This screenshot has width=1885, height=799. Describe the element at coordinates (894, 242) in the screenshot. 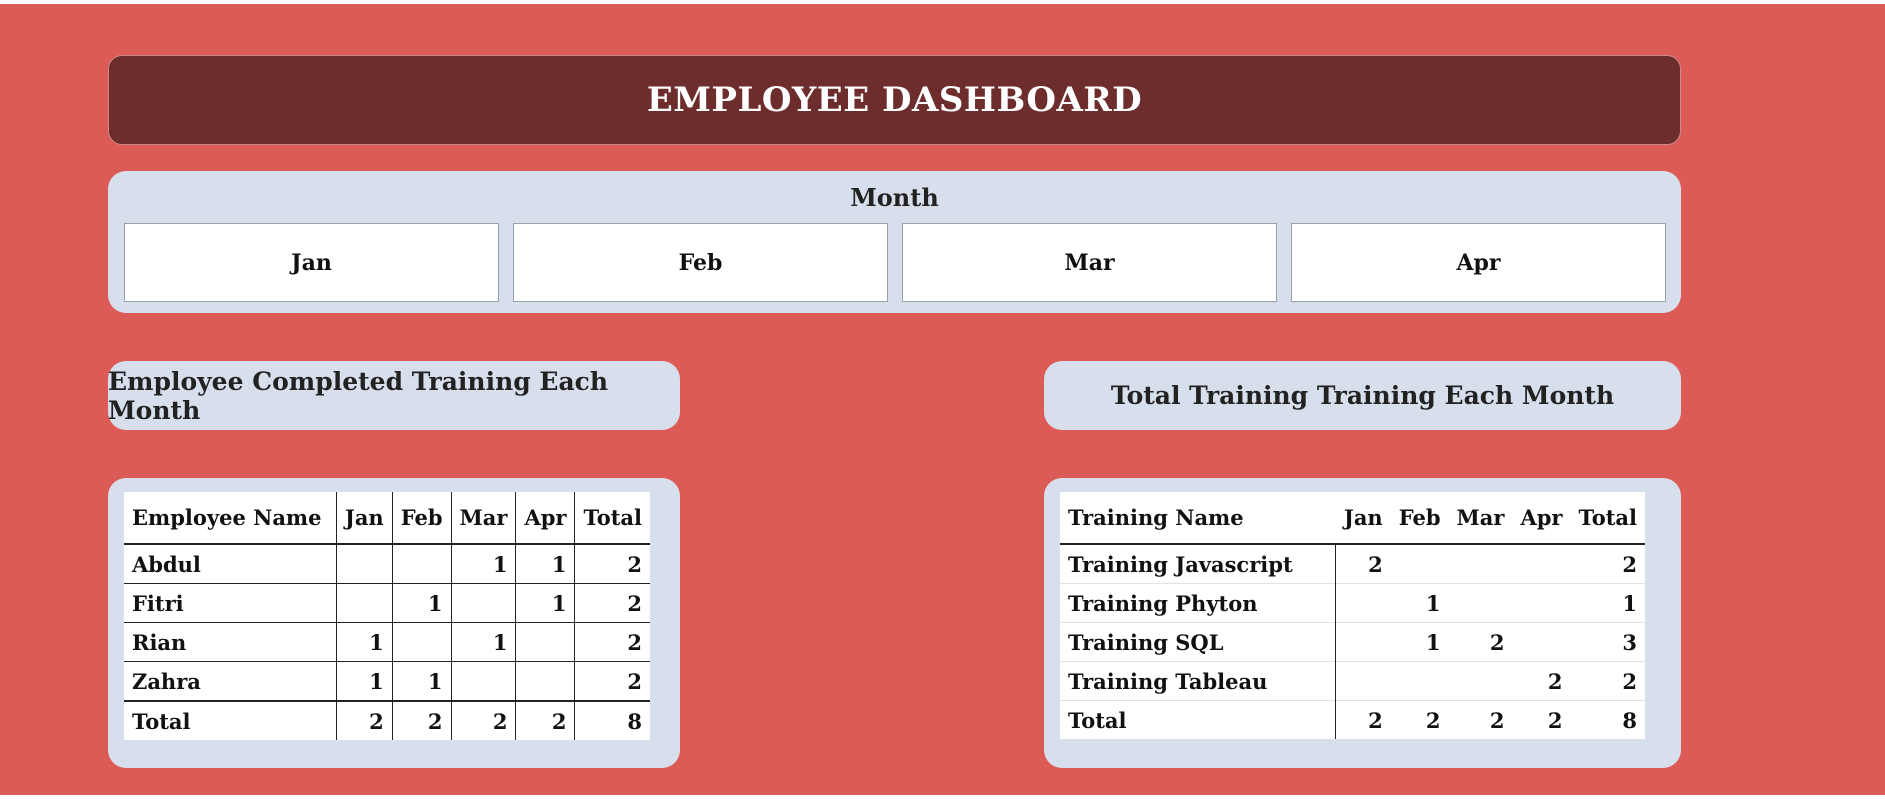

I see `month-slicer: Month Jan Feb Mar Apr` at that location.